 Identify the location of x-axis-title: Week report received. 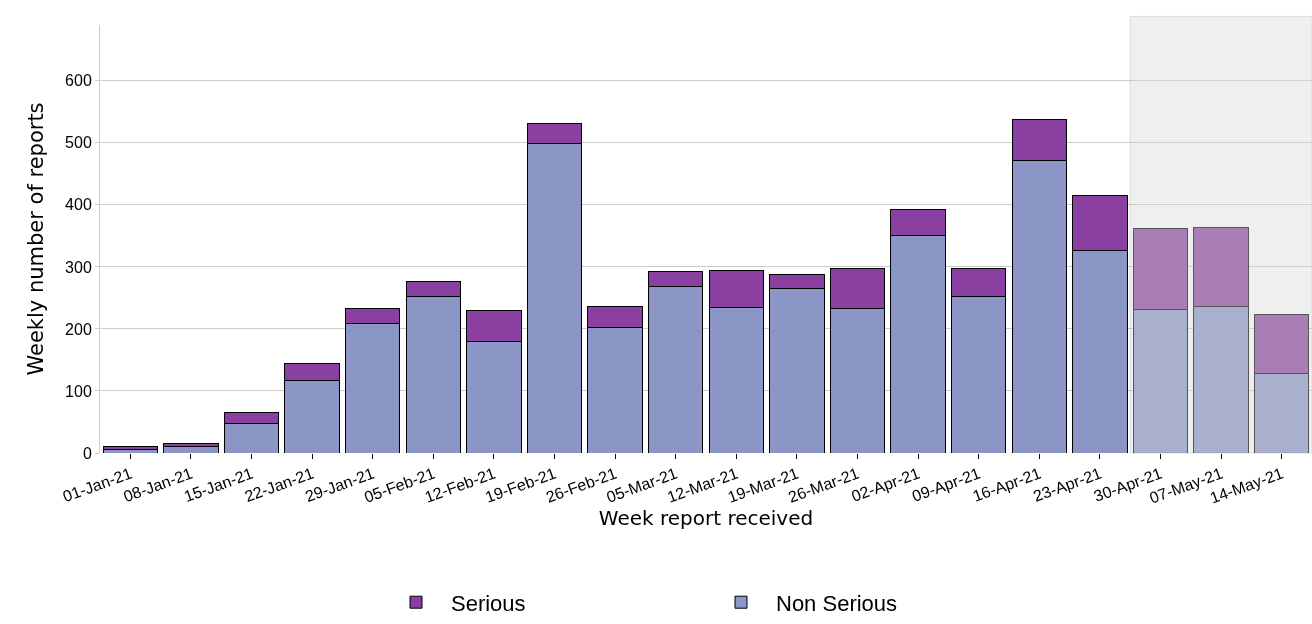
(706, 518).